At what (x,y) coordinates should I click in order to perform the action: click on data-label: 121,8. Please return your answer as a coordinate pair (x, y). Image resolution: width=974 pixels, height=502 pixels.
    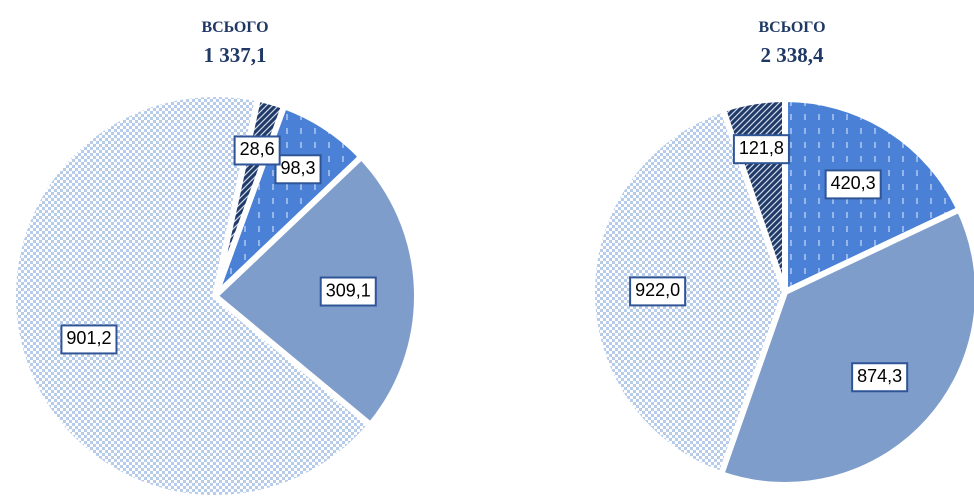
    Looking at the image, I should click on (761, 148).